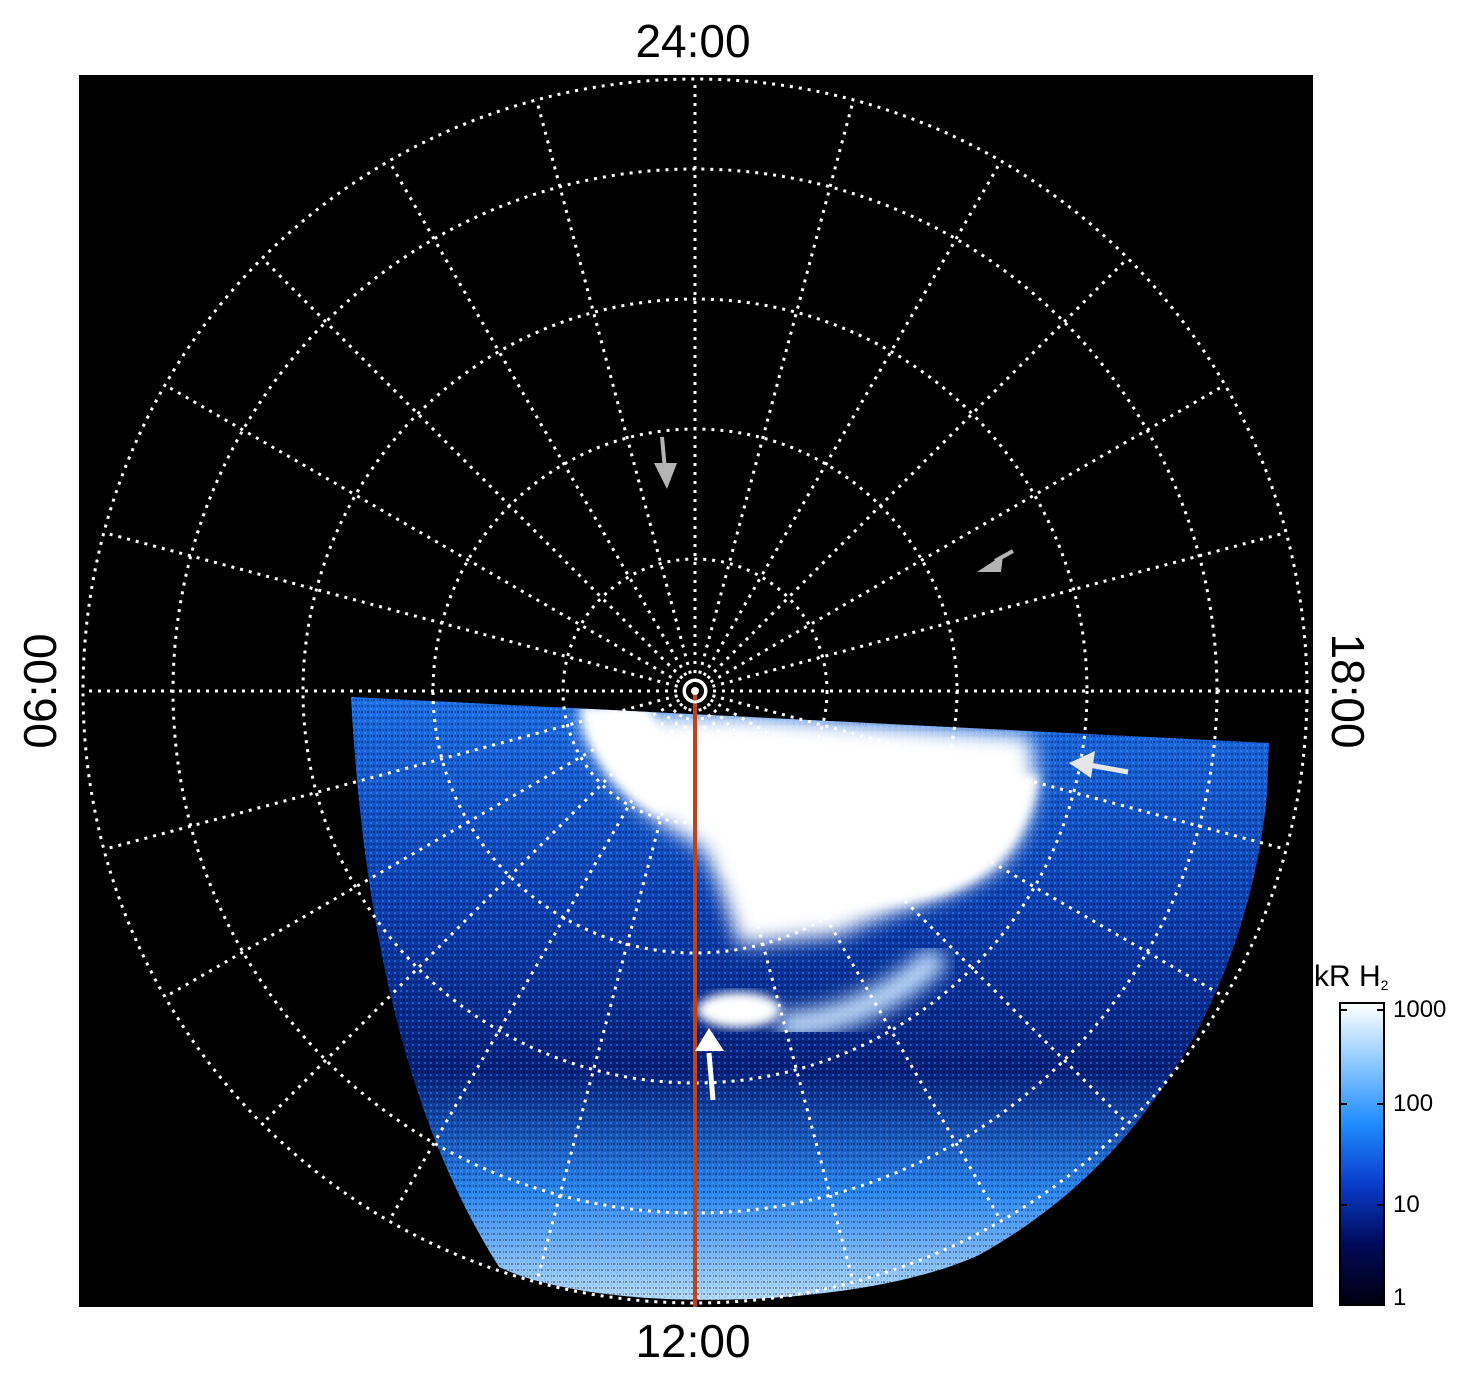  Describe the element at coordinates (1384, 985) in the screenshot. I see `colorbar-title-subscript: 2` at that location.